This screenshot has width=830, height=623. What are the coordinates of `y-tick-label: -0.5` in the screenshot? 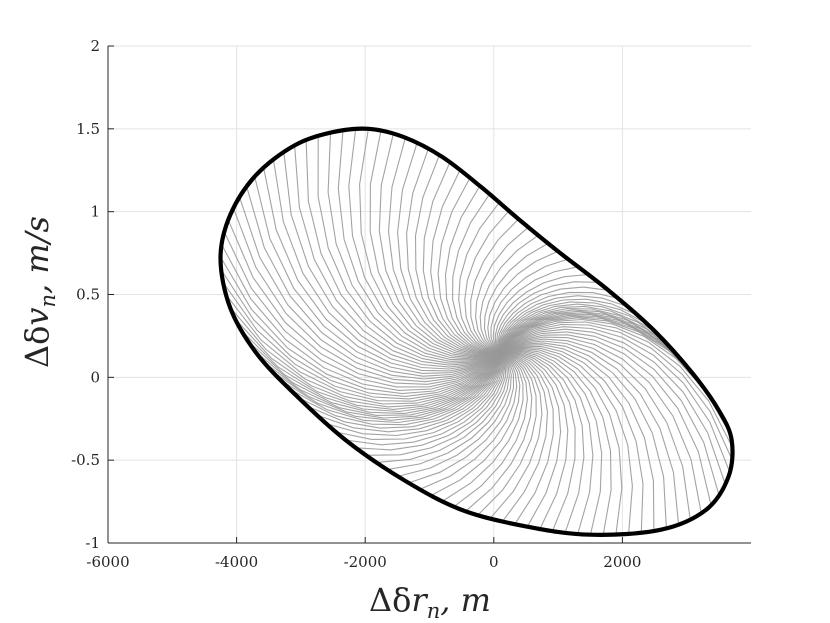 It's located at (85, 460).